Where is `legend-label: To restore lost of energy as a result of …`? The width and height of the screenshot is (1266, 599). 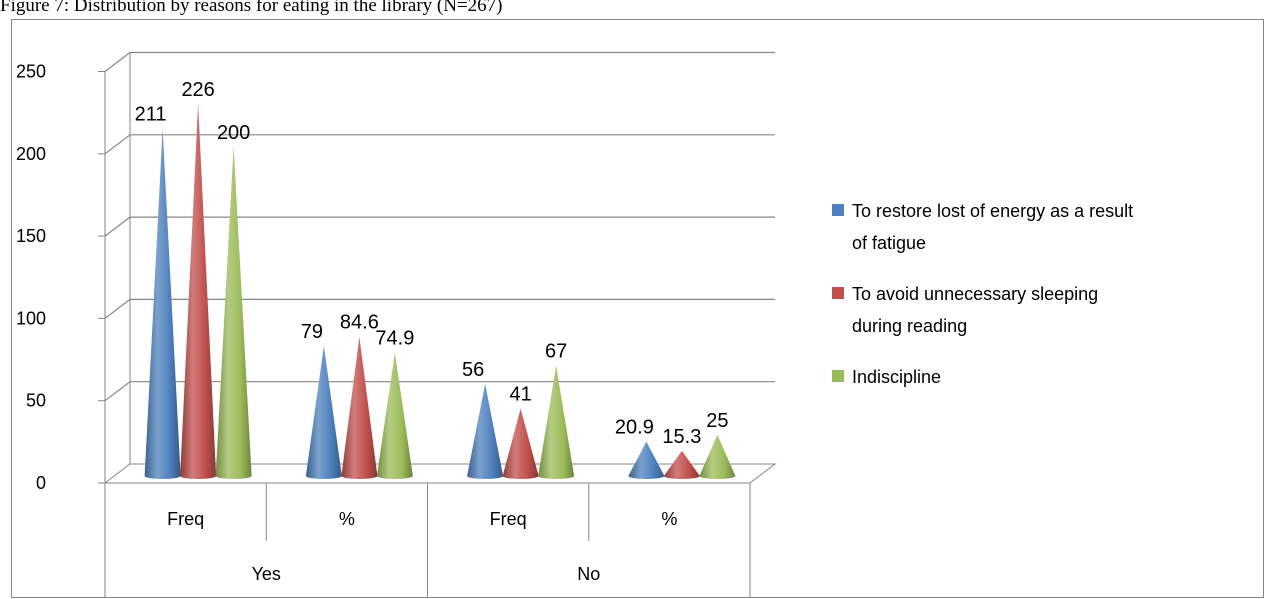
legend-label: To restore lost of energy as a result of … is located at coordinates (992, 227).